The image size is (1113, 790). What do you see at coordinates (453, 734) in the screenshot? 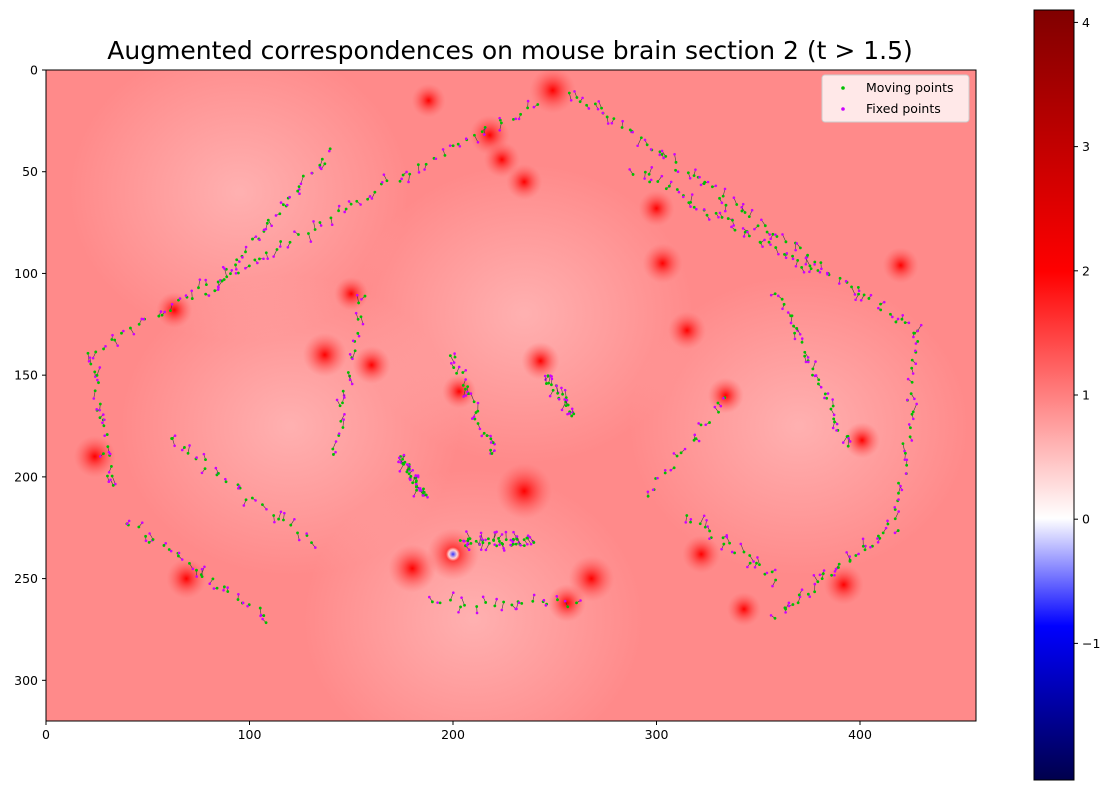
I see `x-tick-label: 200` at bounding box center [453, 734].